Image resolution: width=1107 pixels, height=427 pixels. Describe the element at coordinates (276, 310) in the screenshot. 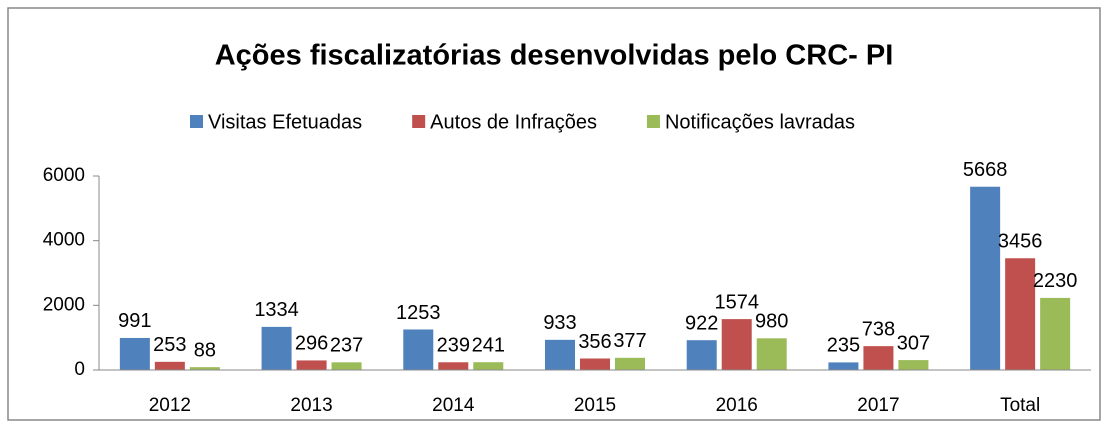

I see `value-label: 1334` at that location.